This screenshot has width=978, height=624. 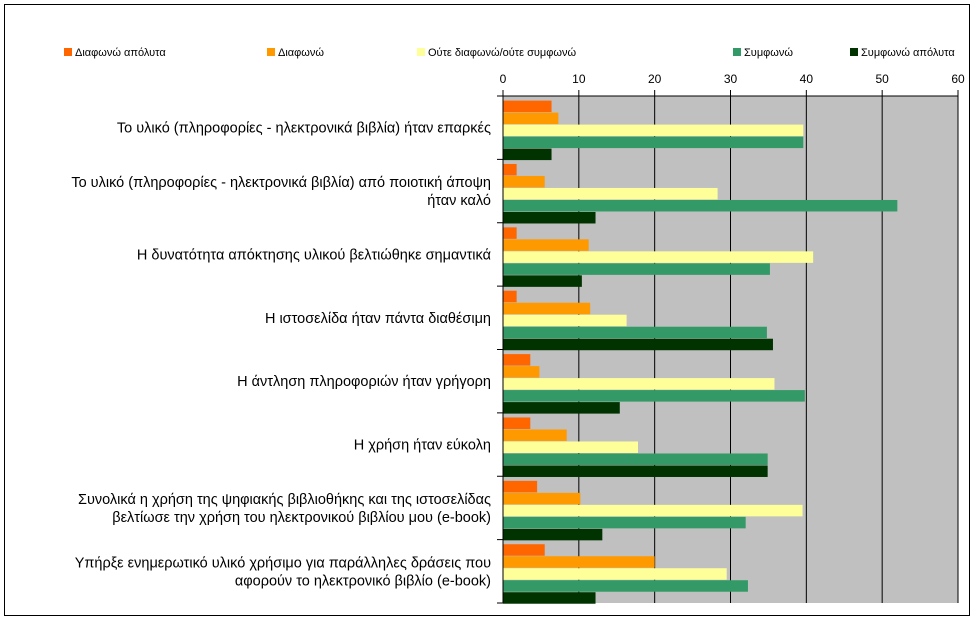 I want to click on category-label-4: Η ιστοσελίδα ήταν πάντα διαθέσιμη, so click(x=378, y=319).